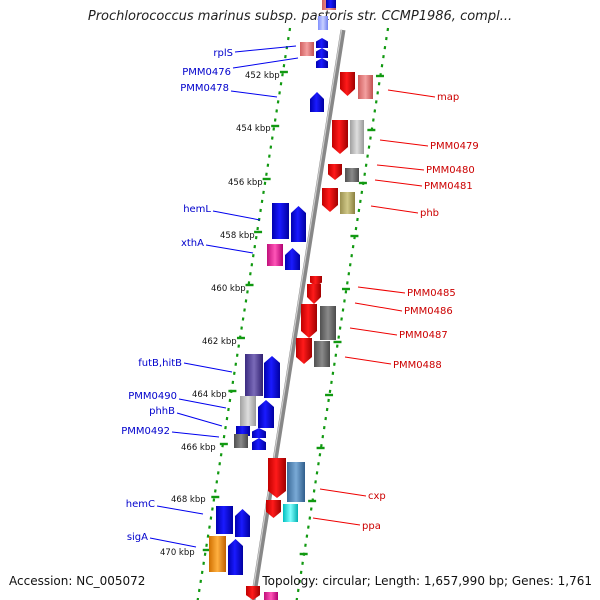  Describe the element at coordinates (177, 553) in the screenshot. I see `kbp-label-470: 470 kbp` at that location.